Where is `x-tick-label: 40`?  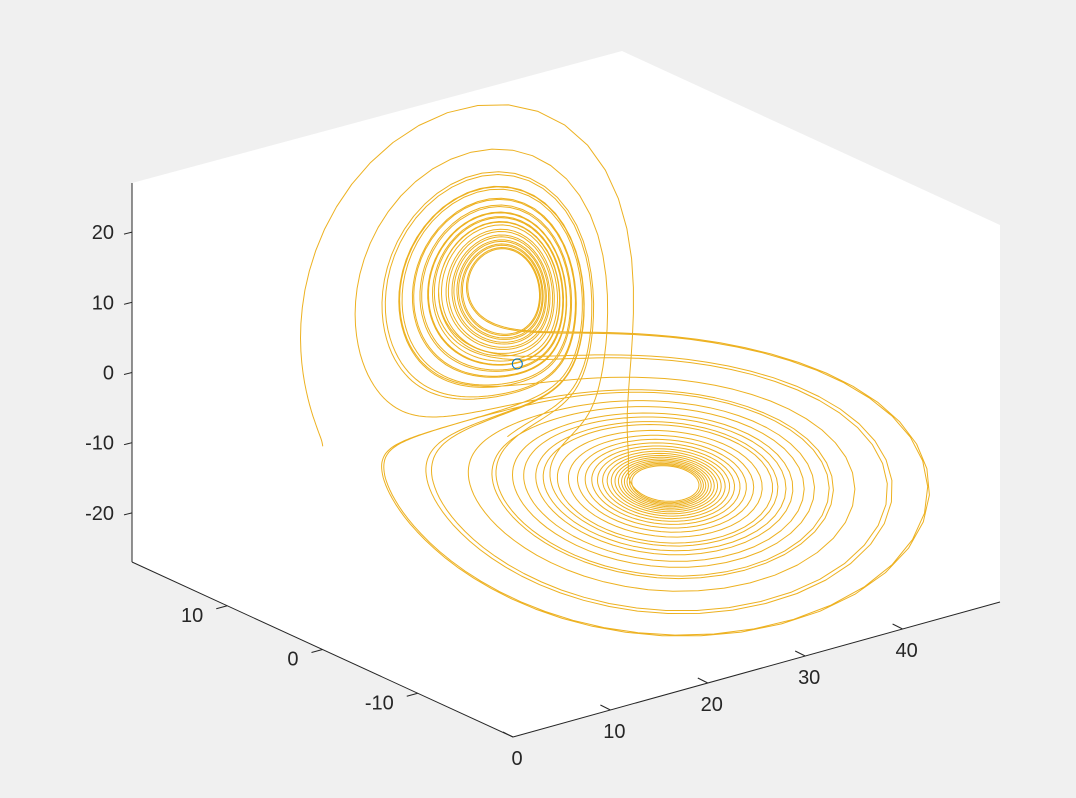 x-tick-label: 40 is located at coordinates (906, 651).